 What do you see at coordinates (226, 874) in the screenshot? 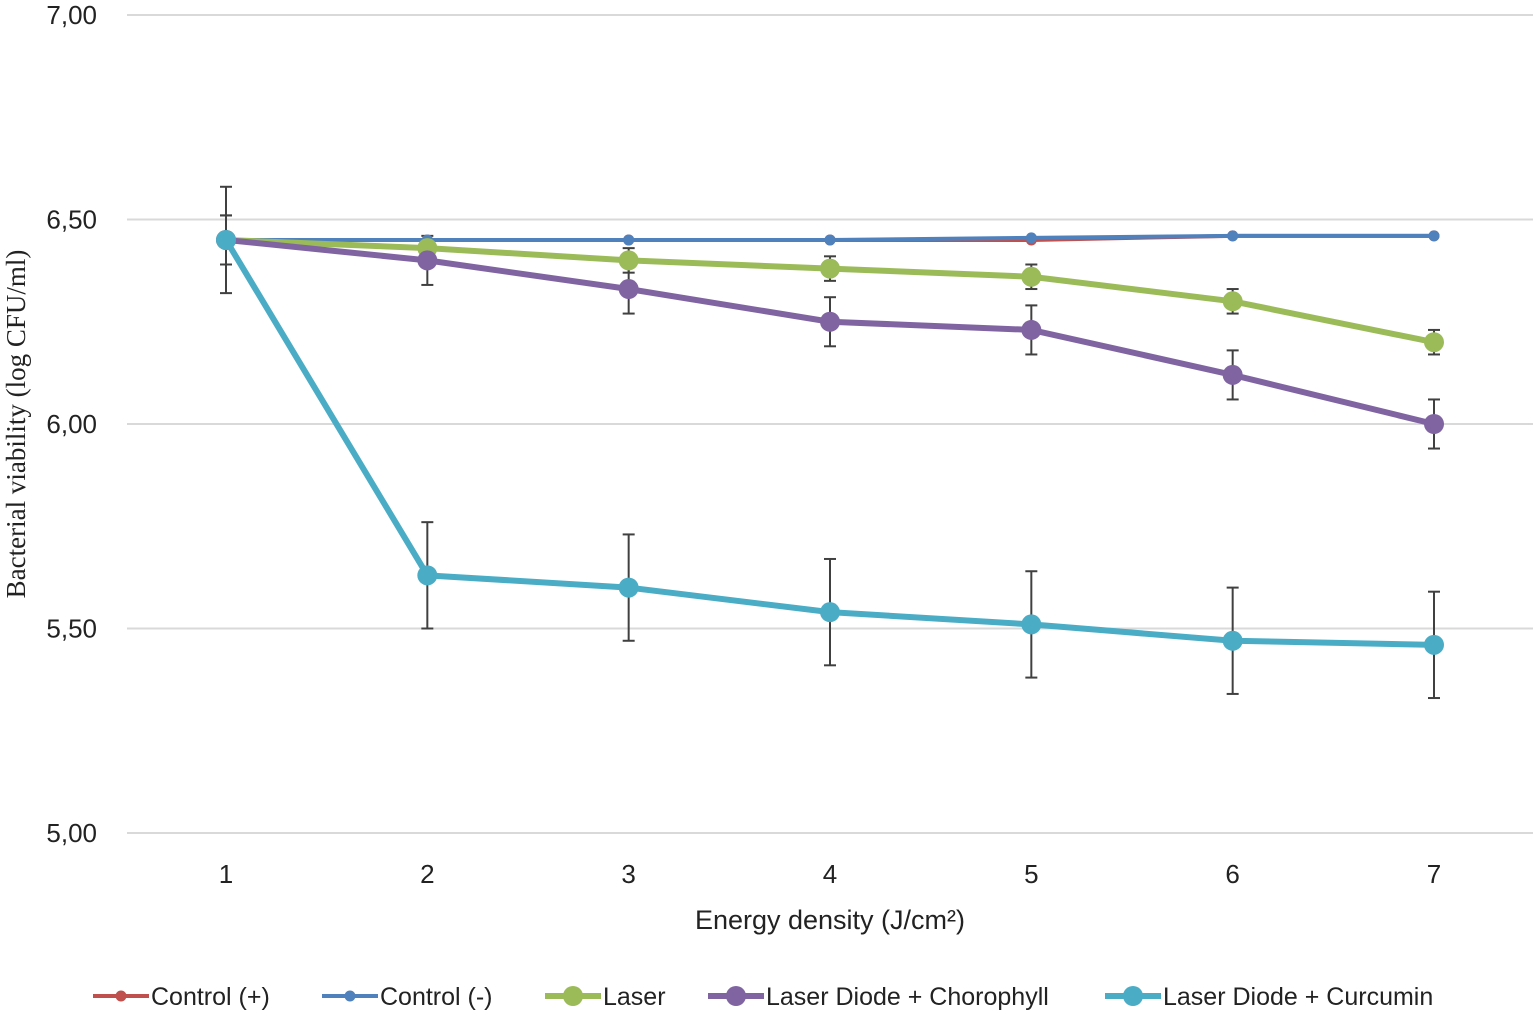
I see `x-tick-label: 1` at bounding box center [226, 874].